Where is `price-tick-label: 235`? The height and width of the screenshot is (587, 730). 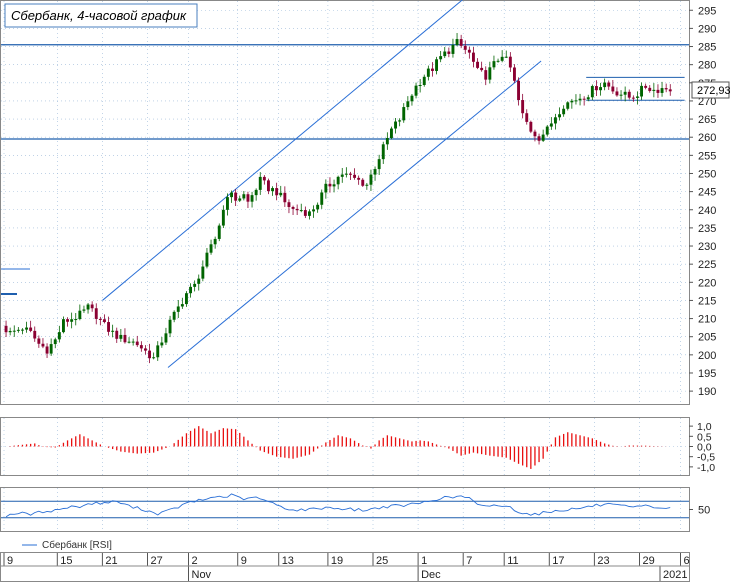
price-tick-label: 235 is located at coordinates (707, 229).